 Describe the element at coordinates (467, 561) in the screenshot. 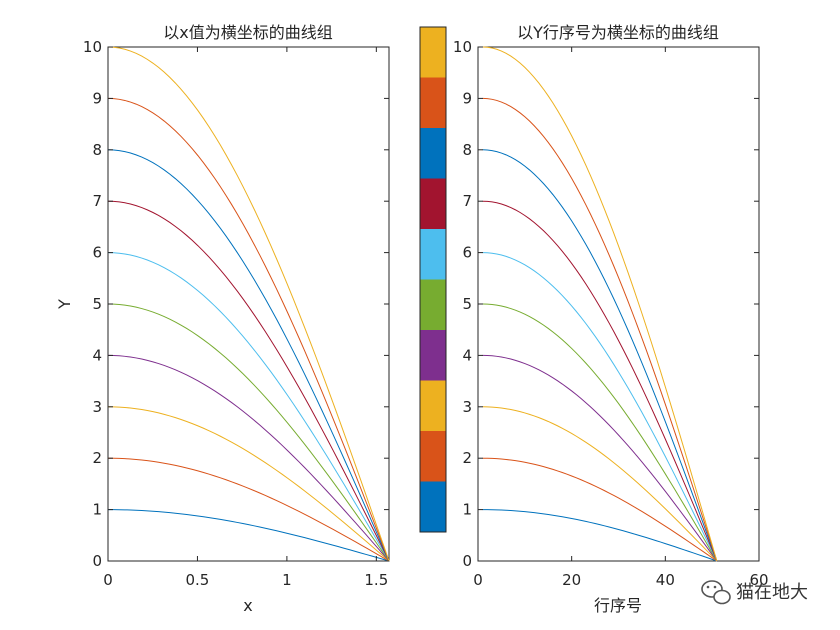

I see `right-ytick-label: 0` at that location.